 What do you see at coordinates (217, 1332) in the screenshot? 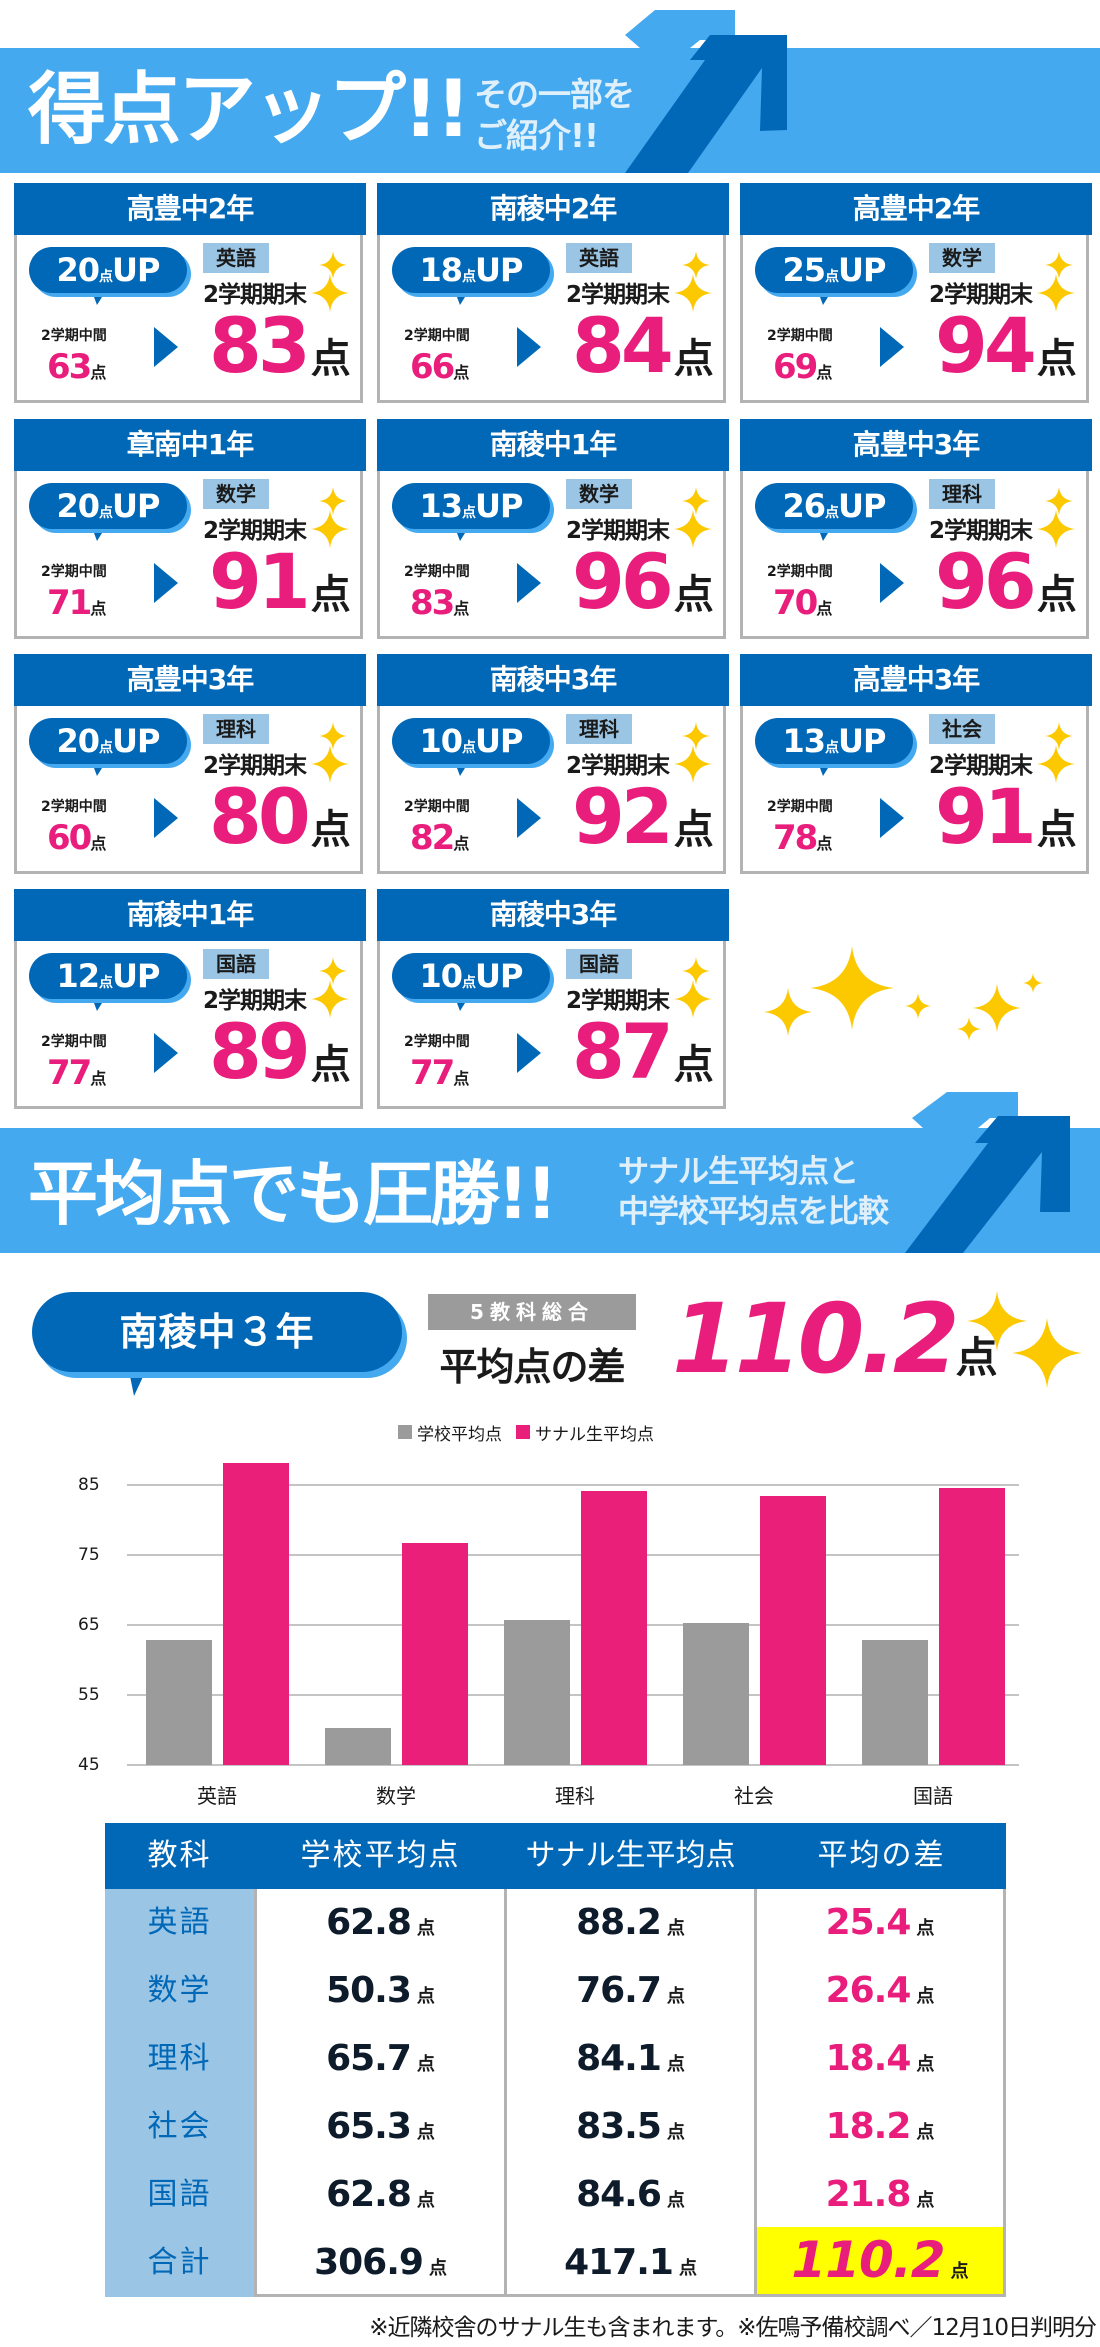
I see `school-badge: 南稜中３年` at bounding box center [217, 1332].